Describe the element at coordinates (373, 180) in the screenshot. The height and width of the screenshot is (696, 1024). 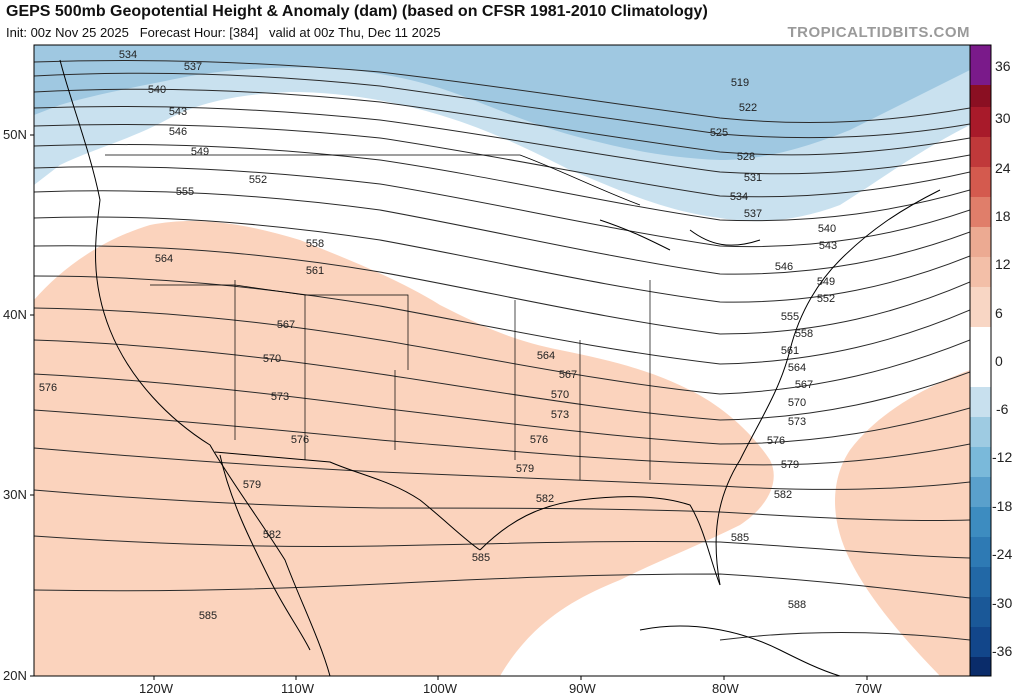
I see `canada-border` at that location.